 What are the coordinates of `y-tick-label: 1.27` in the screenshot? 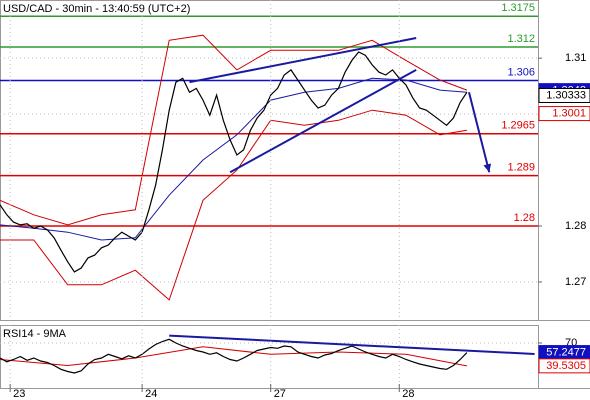 It's located at (575, 282).